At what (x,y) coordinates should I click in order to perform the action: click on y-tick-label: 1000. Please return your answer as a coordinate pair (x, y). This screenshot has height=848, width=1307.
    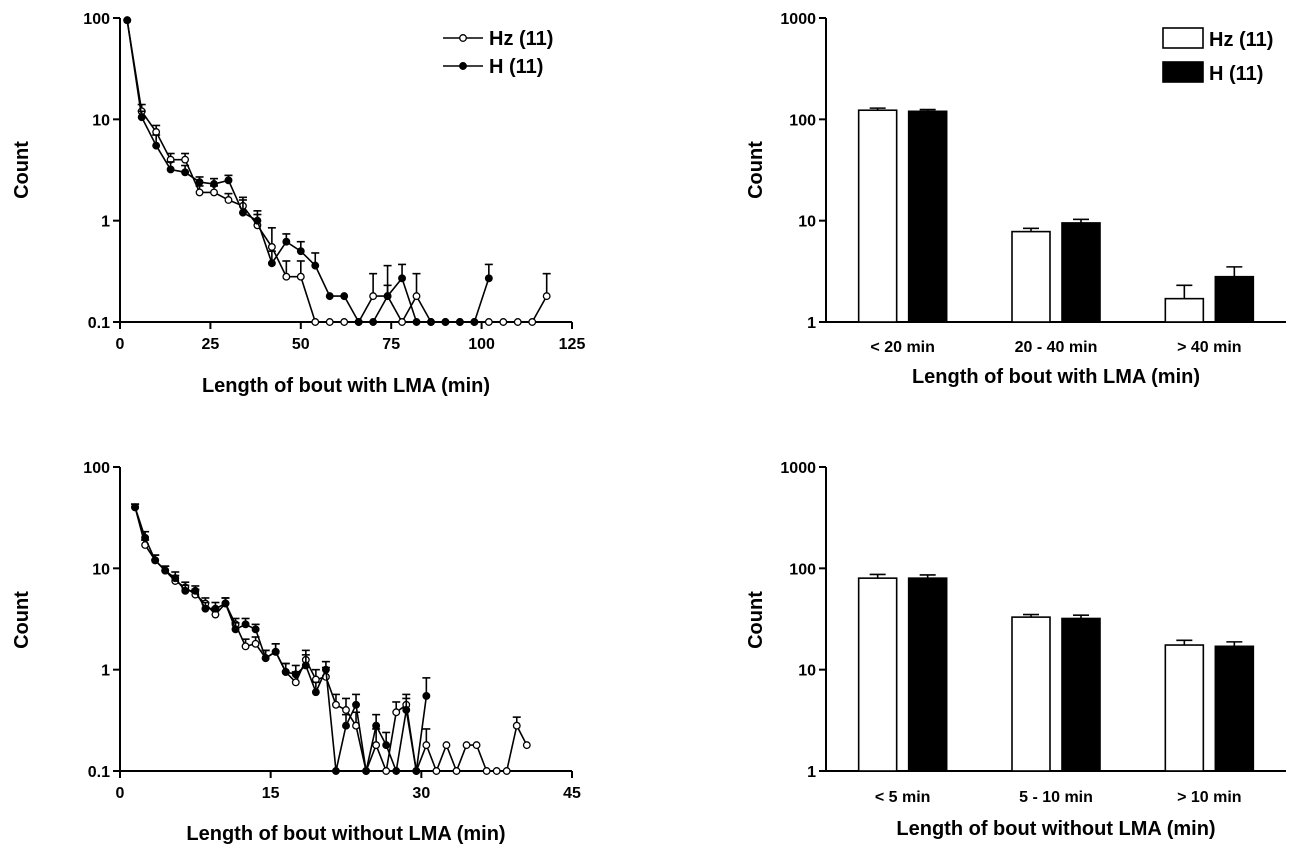
    Looking at the image, I should click on (798, 468).